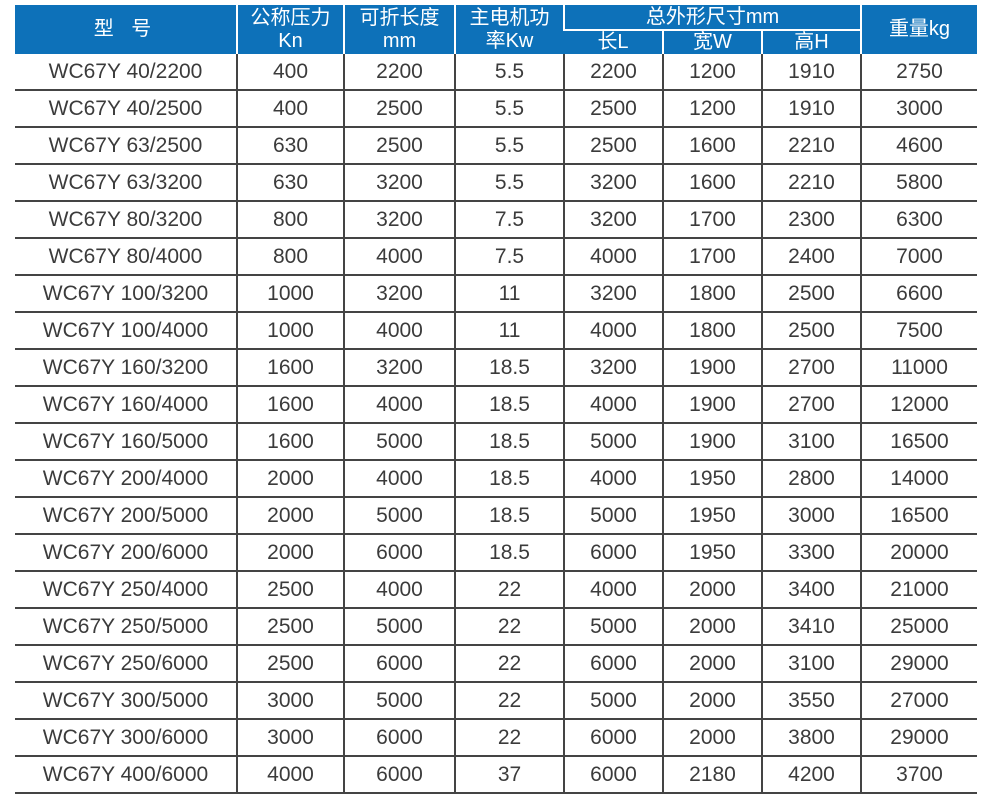 The image size is (992, 794). Describe the element at coordinates (126, 589) in the screenshot. I see `cell-model: WC67Y 250/4000` at that location.